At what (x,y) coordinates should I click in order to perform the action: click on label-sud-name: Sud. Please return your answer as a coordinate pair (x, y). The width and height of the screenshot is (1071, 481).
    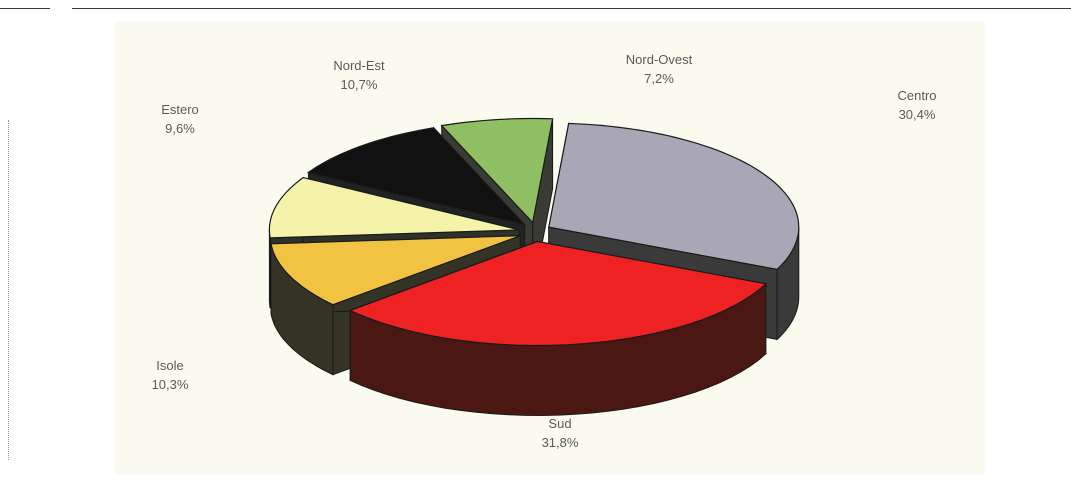
    Looking at the image, I should click on (560, 423).